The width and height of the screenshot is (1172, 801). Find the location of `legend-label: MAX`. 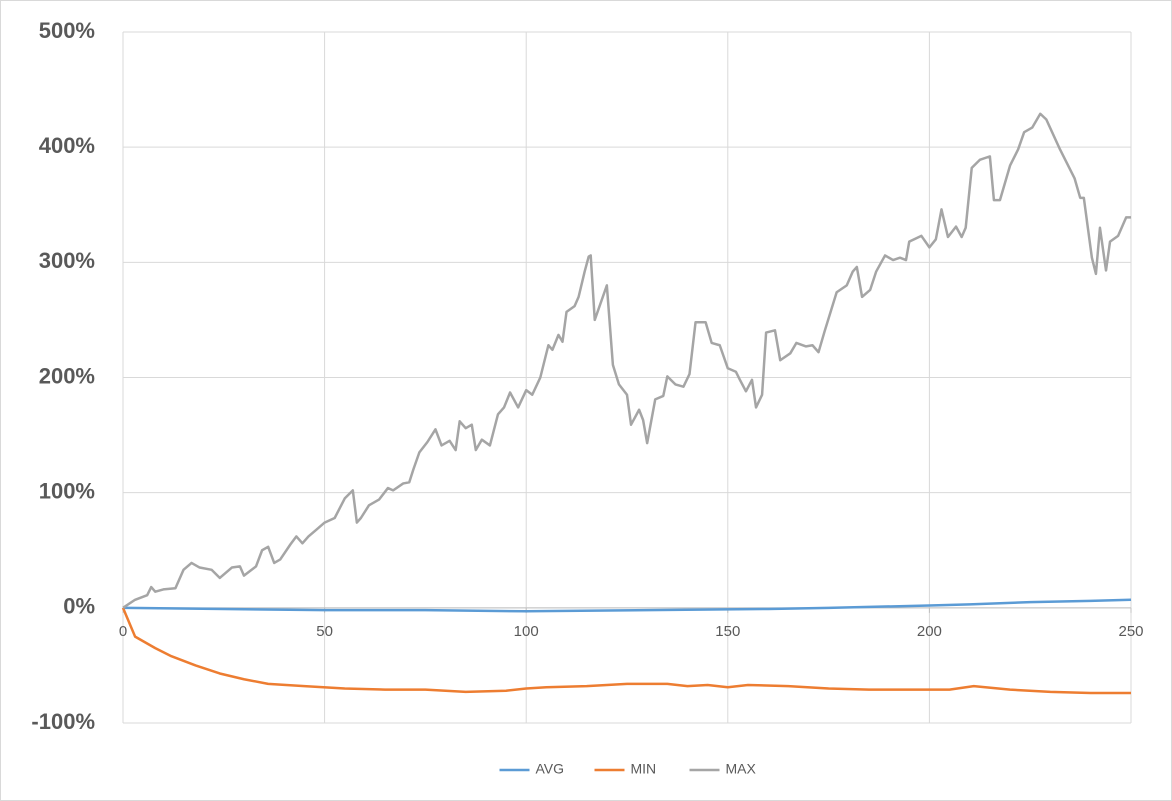

legend-label: MAX is located at coordinates (741, 769).